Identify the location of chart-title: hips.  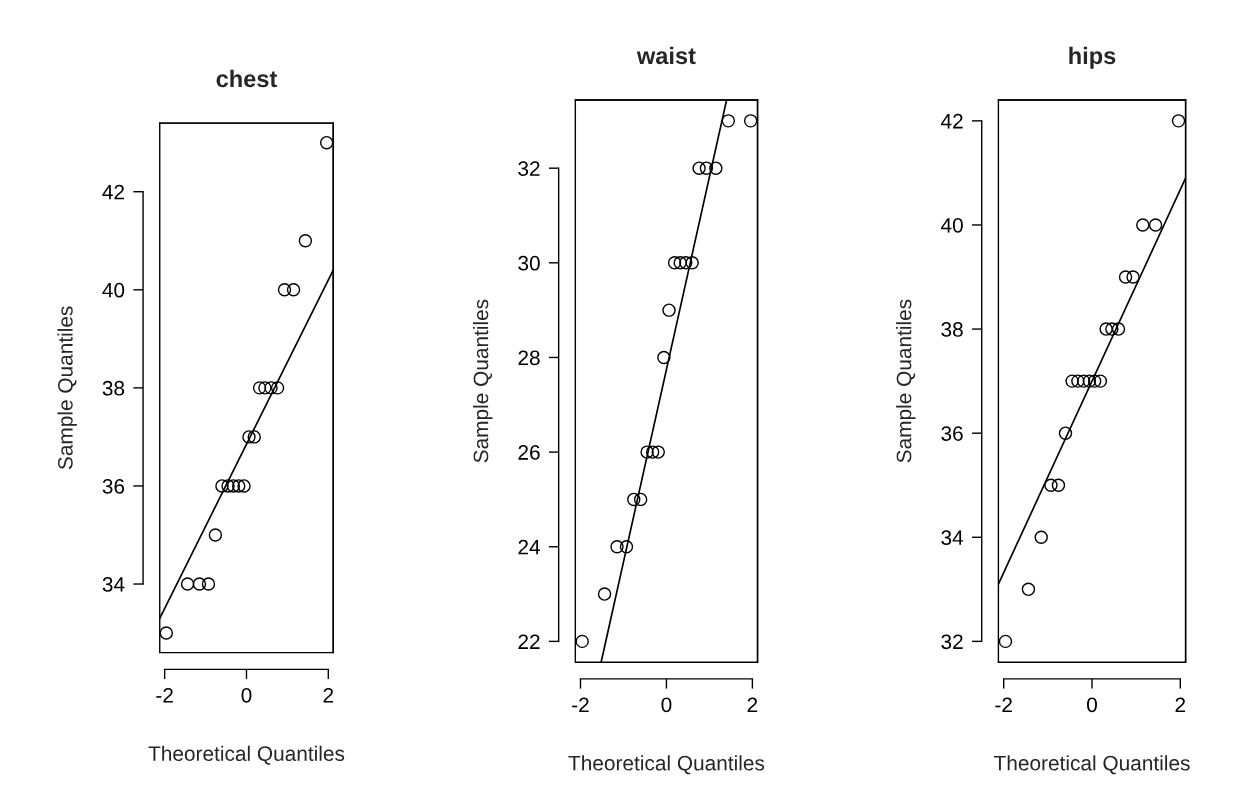
(1092, 57).